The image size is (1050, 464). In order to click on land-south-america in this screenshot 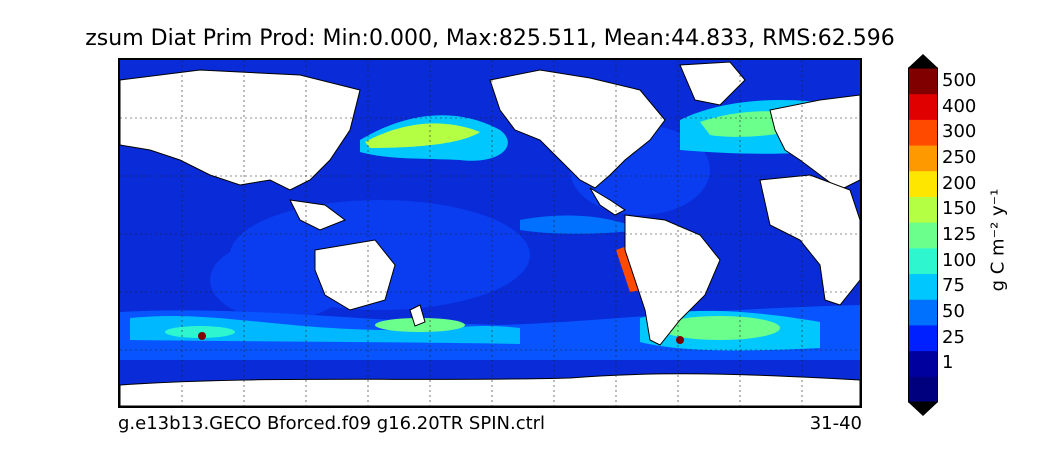, I will do `click(672, 280)`.